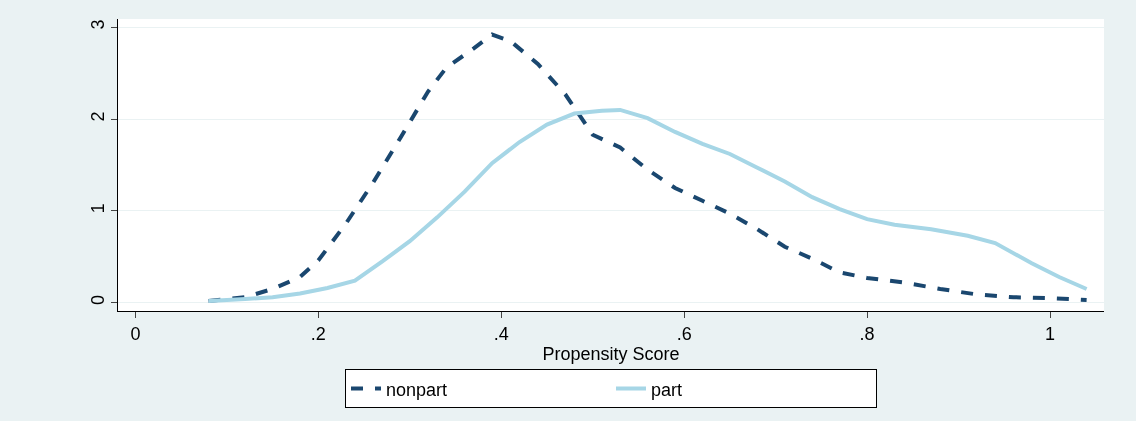  I want to click on y-tick-label: 0, so click(97, 300).